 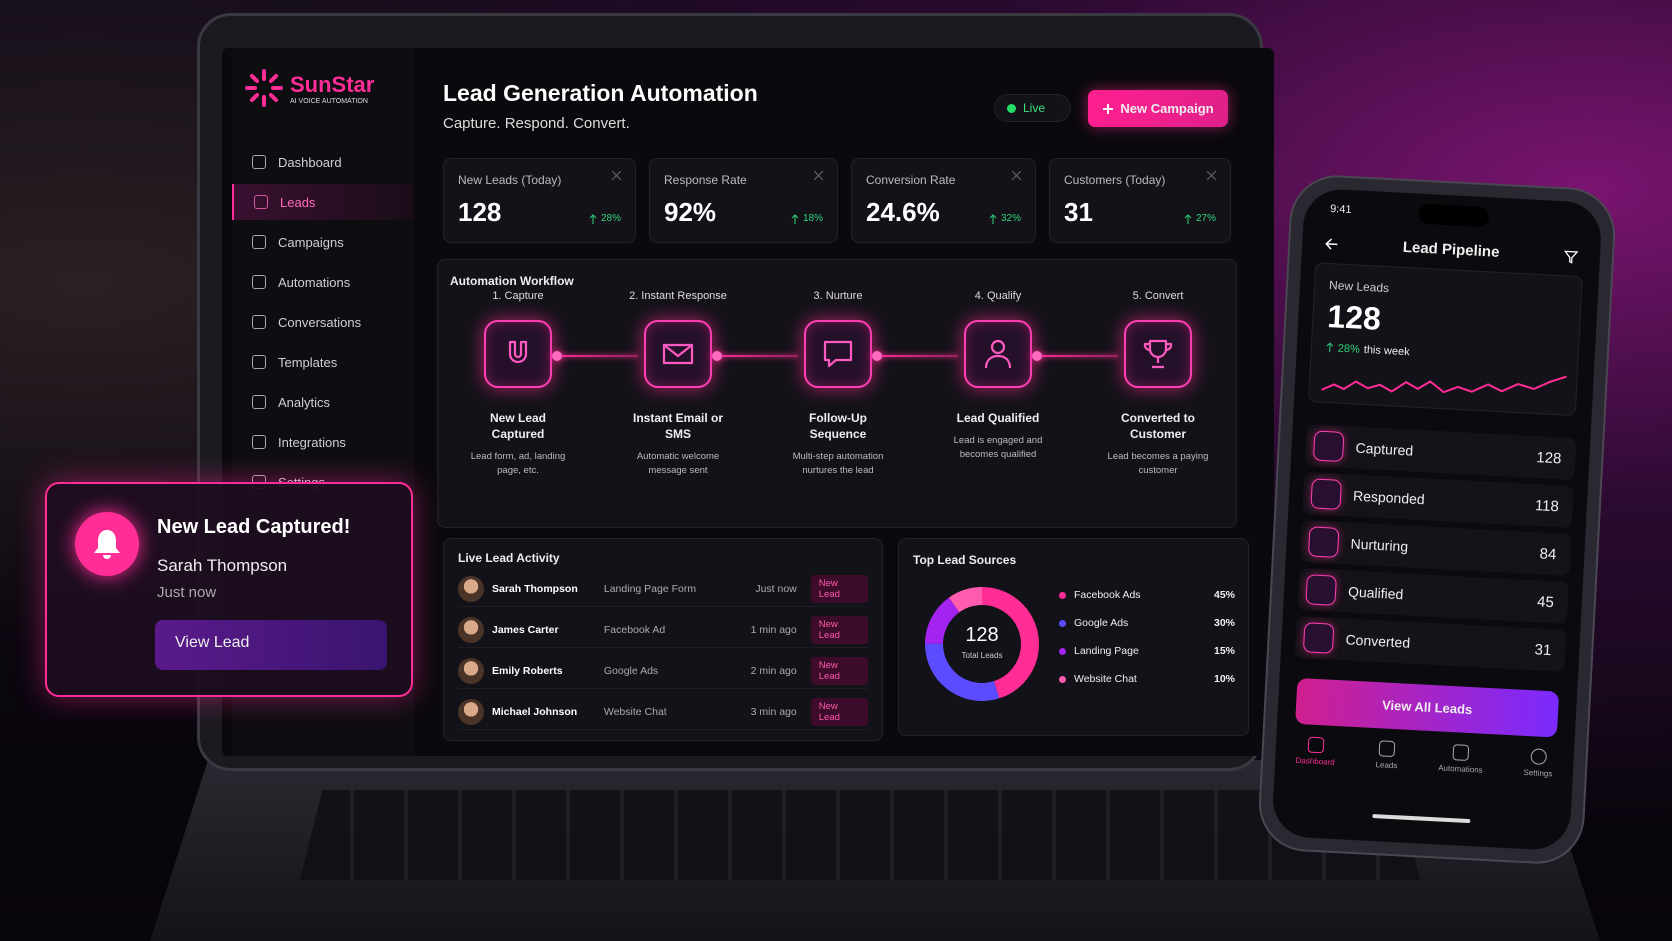 What do you see at coordinates (320, 322) in the screenshot?
I see `nav-label: Conversations` at bounding box center [320, 322].